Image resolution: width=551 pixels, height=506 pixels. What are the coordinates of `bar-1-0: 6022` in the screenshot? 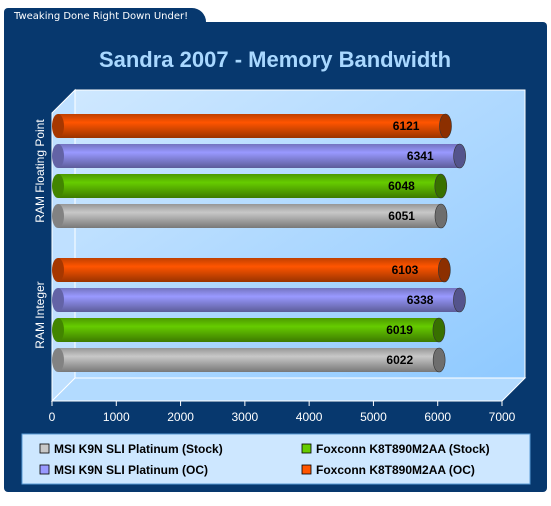 It's located at (249, 360).